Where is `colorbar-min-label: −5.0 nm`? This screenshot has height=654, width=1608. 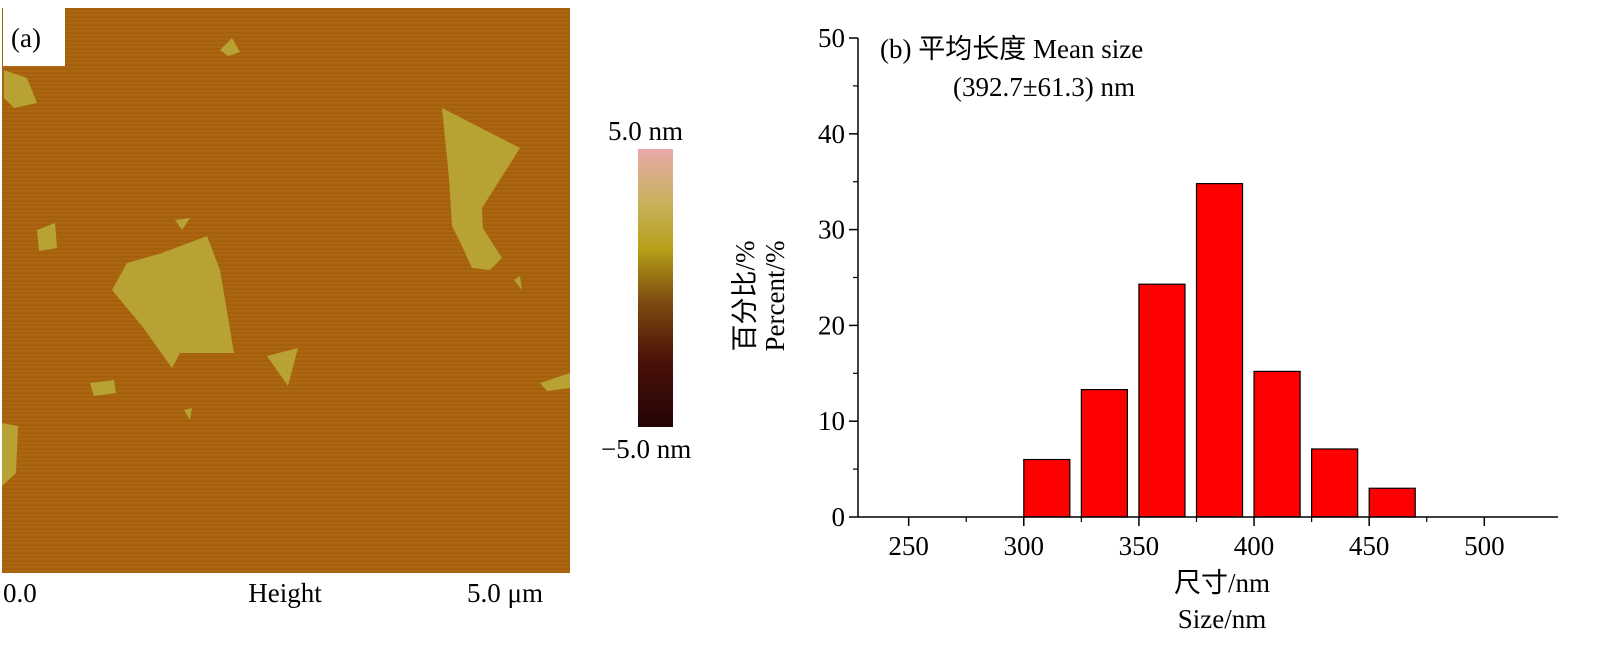 colorbar-min-label: −5.0 nm is located at coordinates (646, 449).